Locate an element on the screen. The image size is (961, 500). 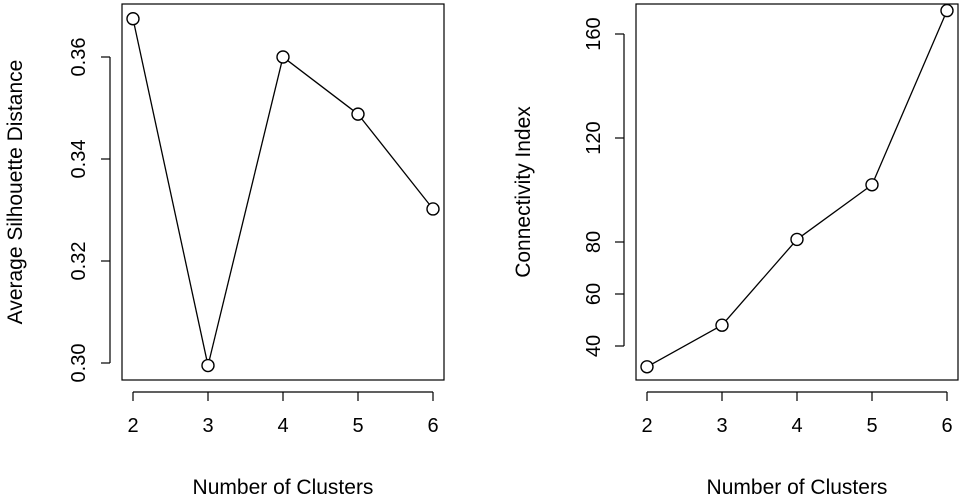
y-axis-title: Average Silhouette Distance is located at coordinates (15, 192).